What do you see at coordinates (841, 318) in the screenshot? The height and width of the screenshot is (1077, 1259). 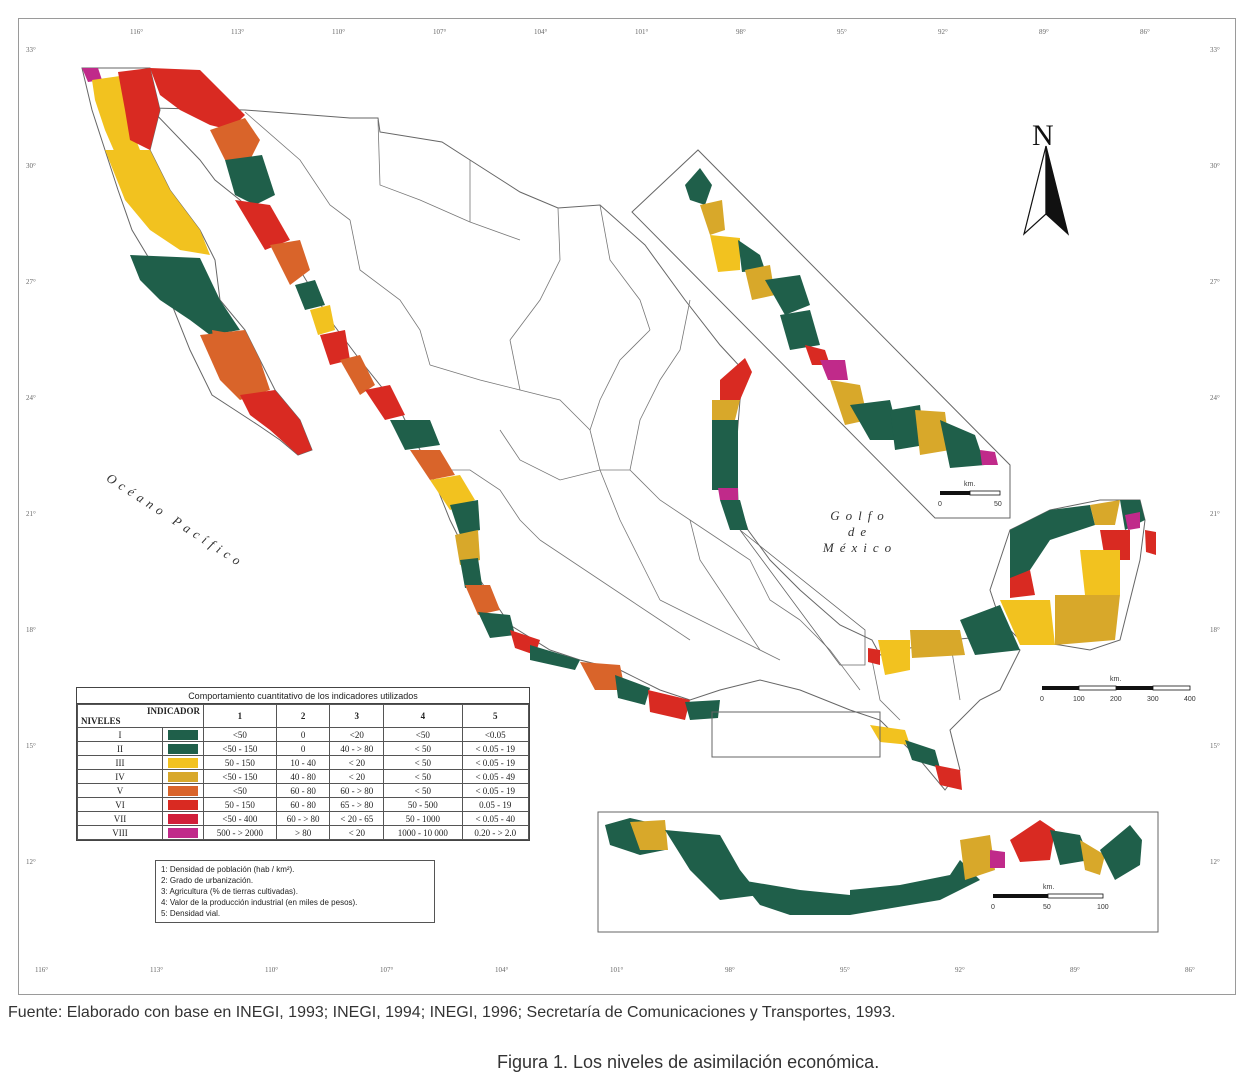 I see `inset-gulf-regions` at bounding box center [841, 318].